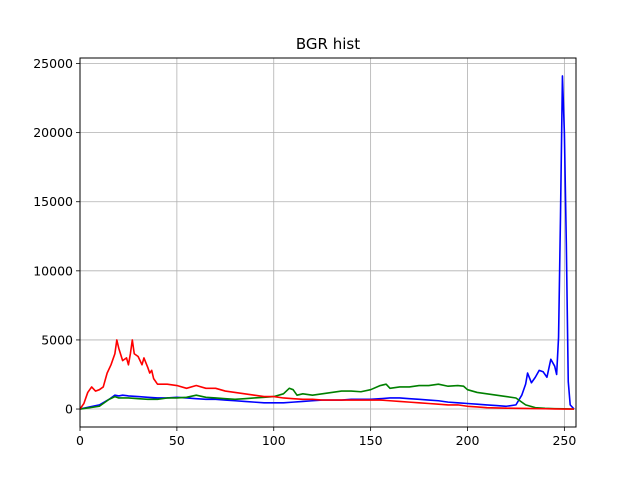  What do you see at coordinates (177, 440) in the screenshot?
I see `x-tick-label: 50` at bounding box center [177, 440].